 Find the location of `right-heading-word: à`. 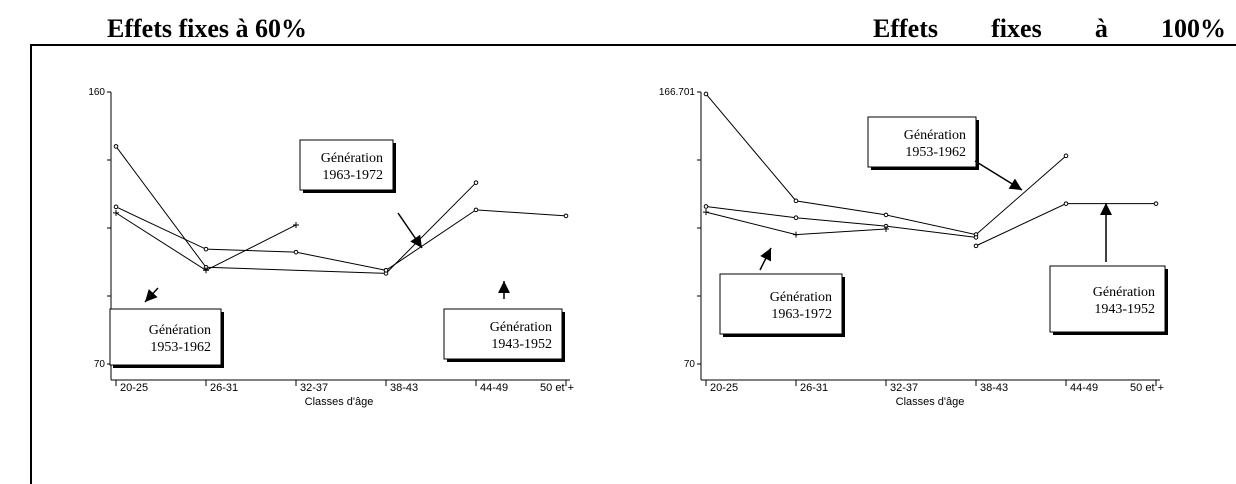

right-heading-word: à is located at coordinates (1101, 28).